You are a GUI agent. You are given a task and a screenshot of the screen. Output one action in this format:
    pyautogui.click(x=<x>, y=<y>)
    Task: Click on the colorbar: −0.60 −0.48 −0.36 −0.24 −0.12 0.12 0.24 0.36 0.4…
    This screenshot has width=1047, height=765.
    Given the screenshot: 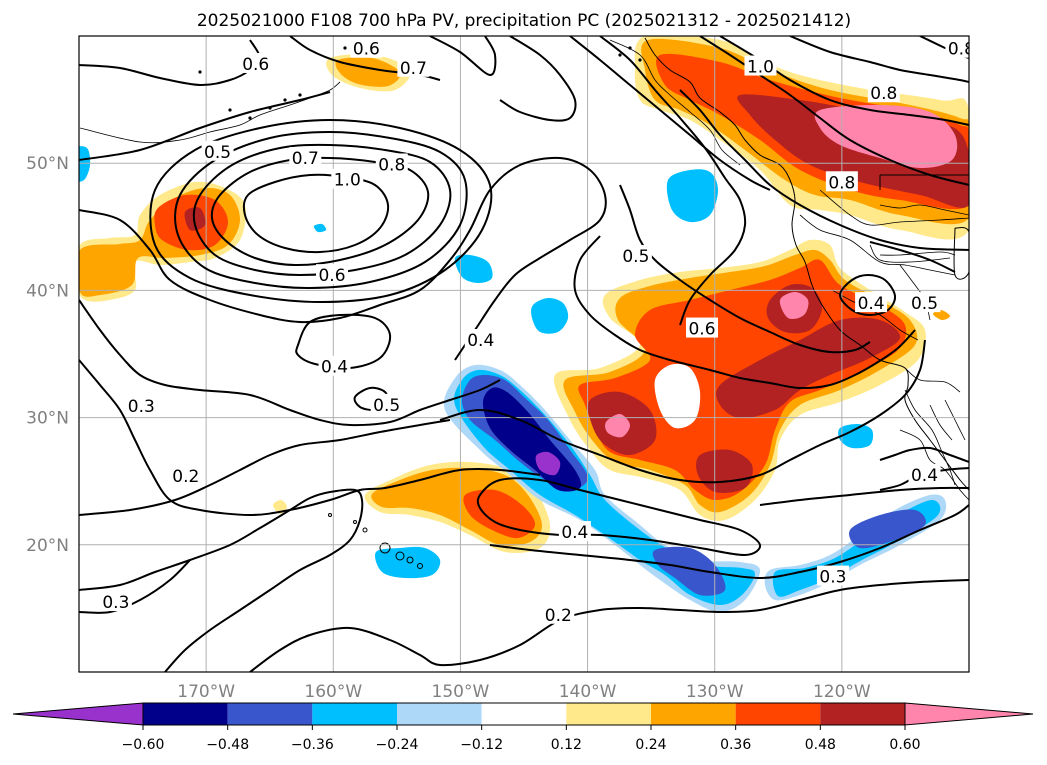 What is the action you would take?
    pyautogui.click(x=523, y=727)
    